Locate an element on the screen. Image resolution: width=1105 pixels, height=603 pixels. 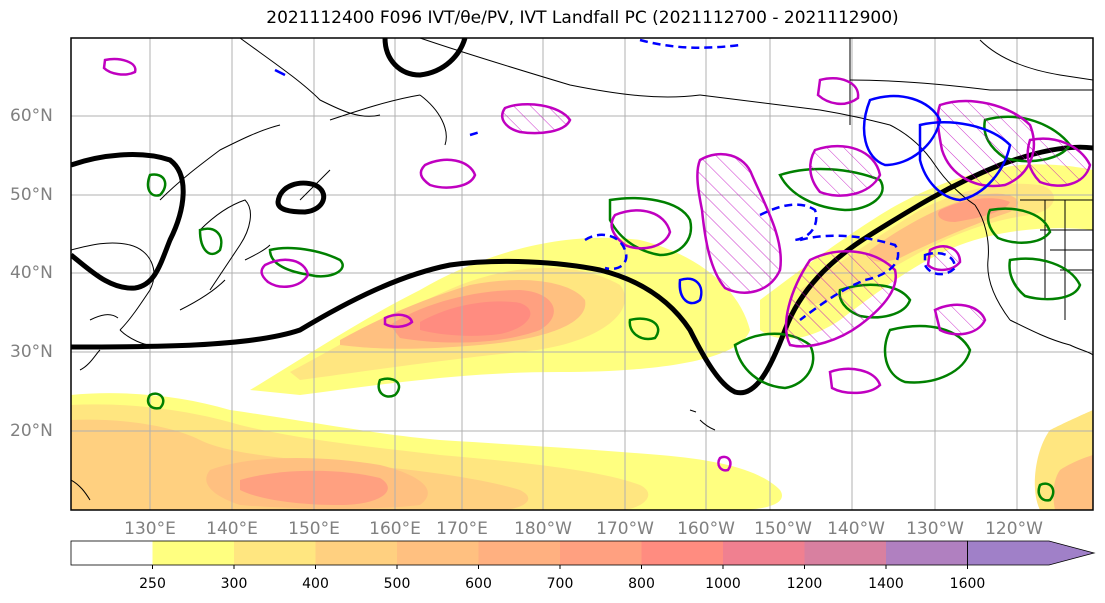
colorbar-tick-label: 600 is located at coordinates (478, 584).